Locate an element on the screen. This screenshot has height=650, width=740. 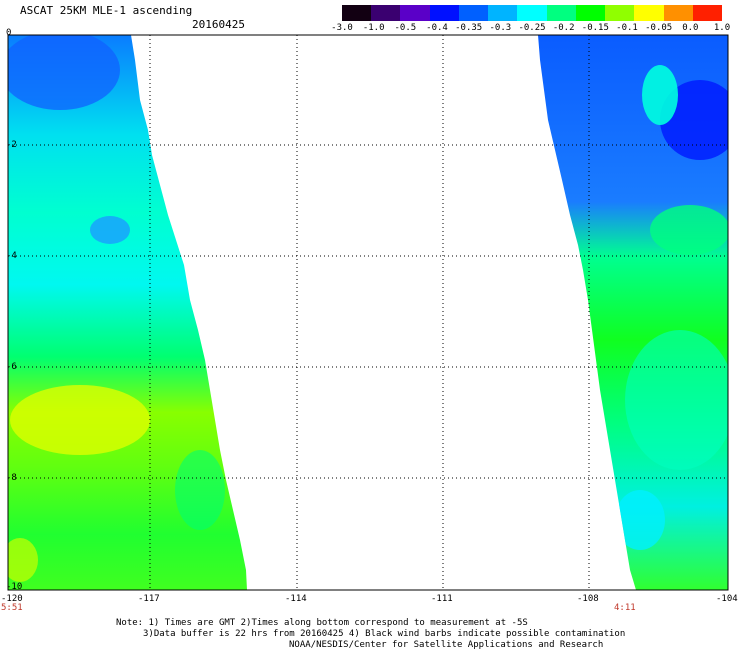
map-title: ASCAT 25KM MLE-1 ascending is located at coordinates (106, 10).